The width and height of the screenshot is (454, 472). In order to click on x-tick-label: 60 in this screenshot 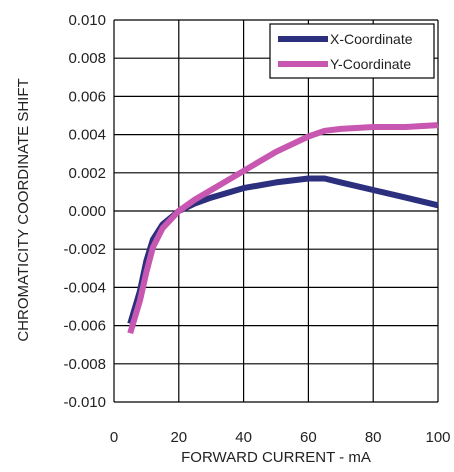, I will do `click(308, 437)`.